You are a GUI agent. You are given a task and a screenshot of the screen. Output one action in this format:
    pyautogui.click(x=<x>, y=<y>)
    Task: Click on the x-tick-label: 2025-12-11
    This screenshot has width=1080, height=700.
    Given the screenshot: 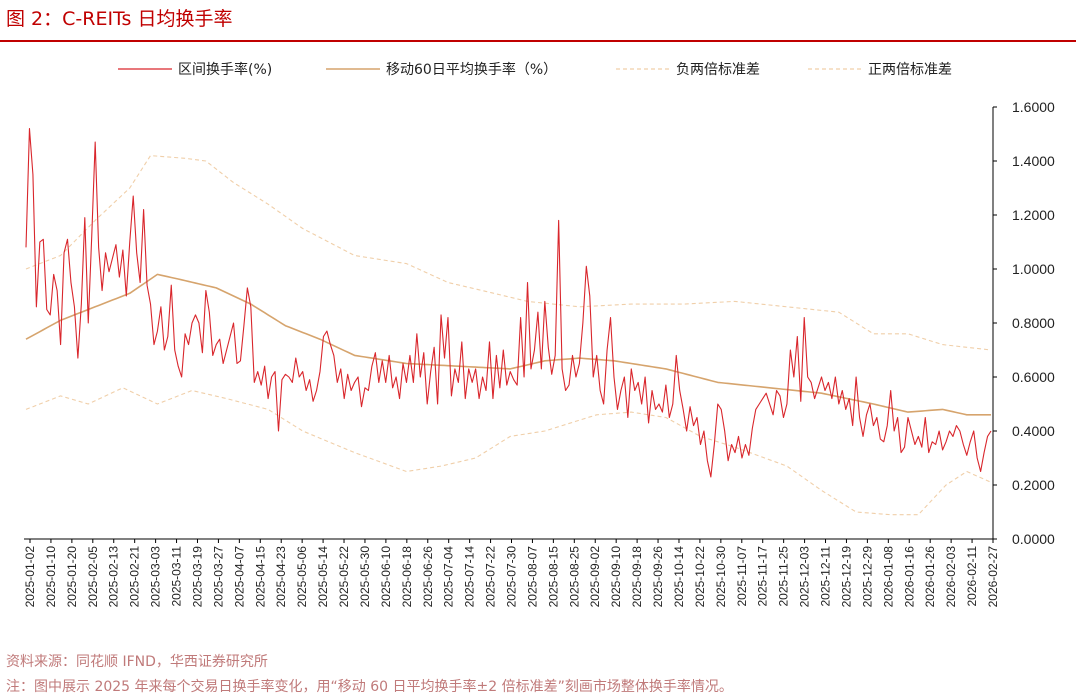 What is the action you would take?
    pyautogui.click(x=826, y=576)
    